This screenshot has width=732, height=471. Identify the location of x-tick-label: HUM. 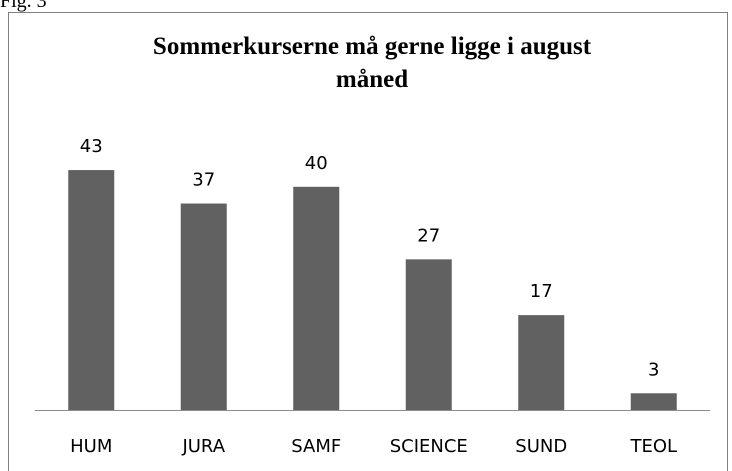
(91, 446).